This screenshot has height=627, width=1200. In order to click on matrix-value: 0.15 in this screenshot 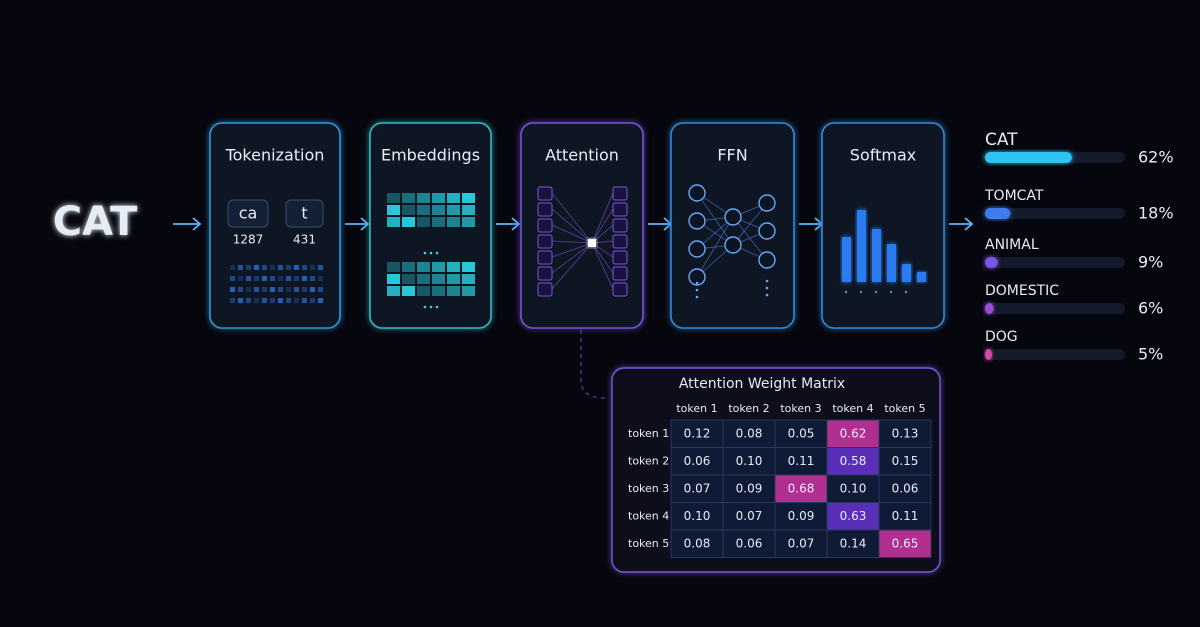, I will do `click(905, 461)`.